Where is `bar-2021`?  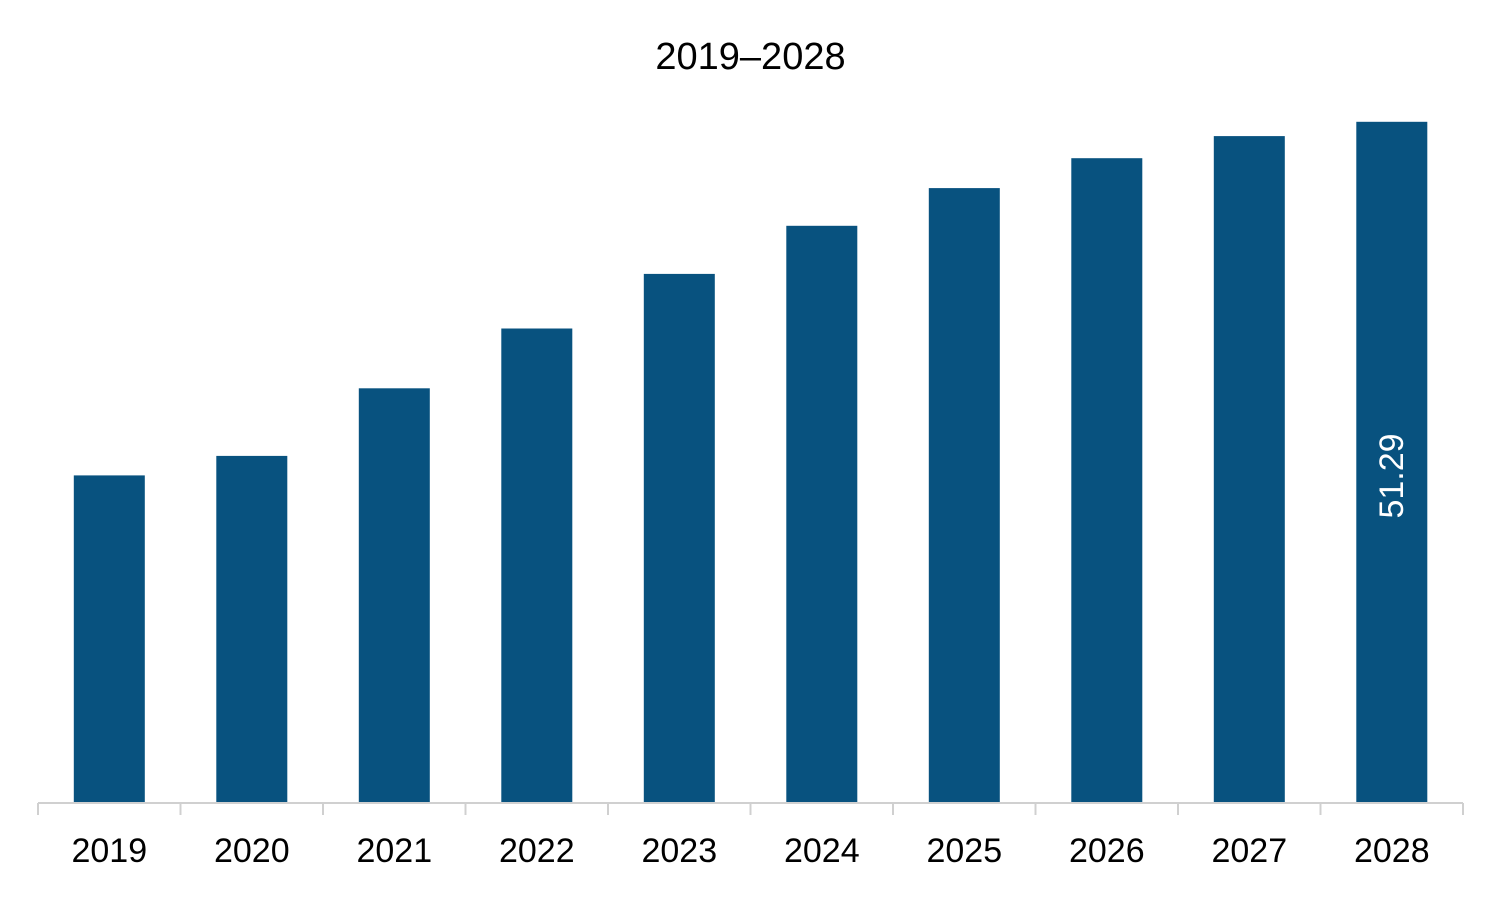
bar-2021 is located at coordinates (394, 595).